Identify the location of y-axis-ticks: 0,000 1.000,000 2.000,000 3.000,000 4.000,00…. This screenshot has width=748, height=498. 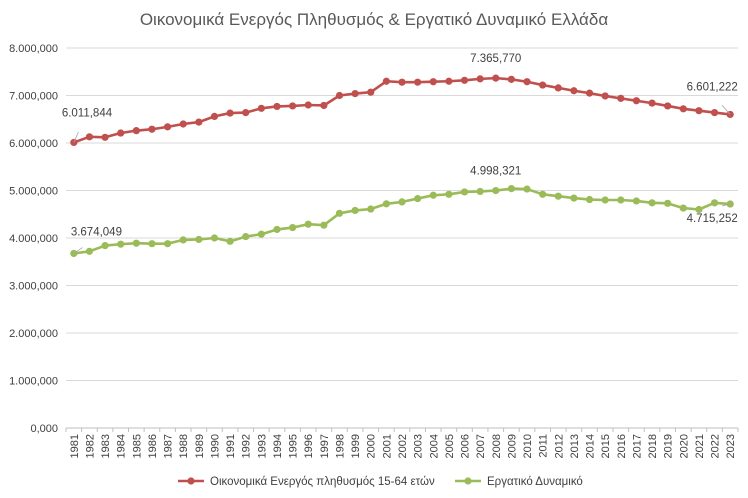
(33, 239).